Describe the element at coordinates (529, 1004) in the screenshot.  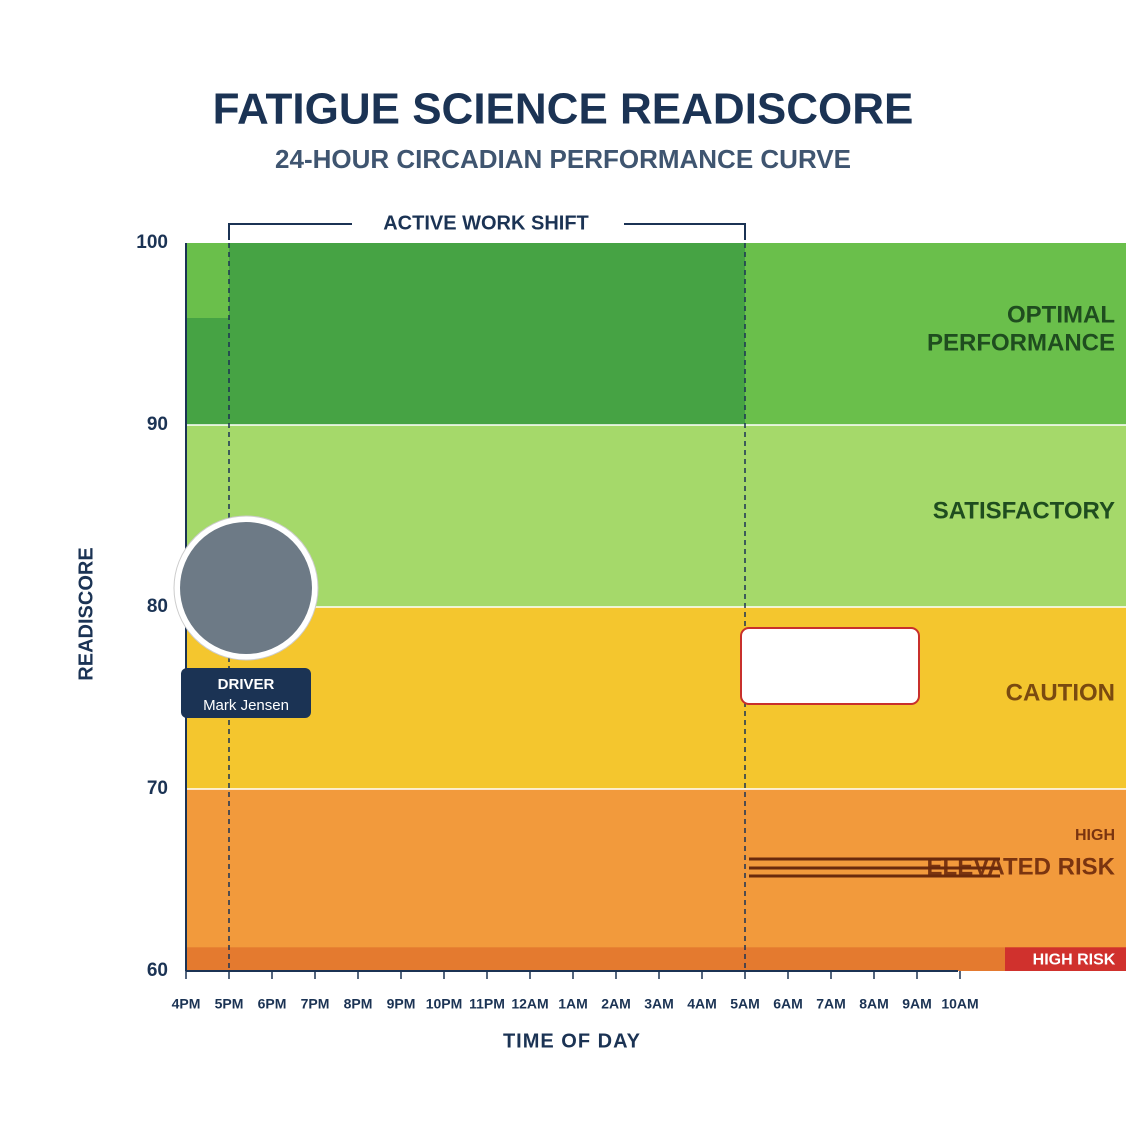
I see `x-tick-label: 12AM` at that location.